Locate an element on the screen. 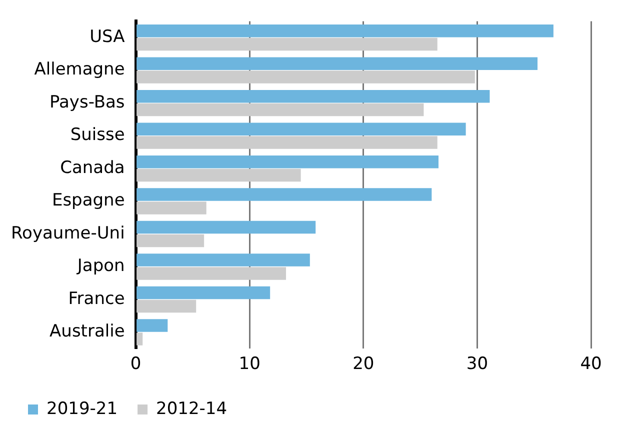  y-tick-label: Suisse is located at coordinates (97, 135).